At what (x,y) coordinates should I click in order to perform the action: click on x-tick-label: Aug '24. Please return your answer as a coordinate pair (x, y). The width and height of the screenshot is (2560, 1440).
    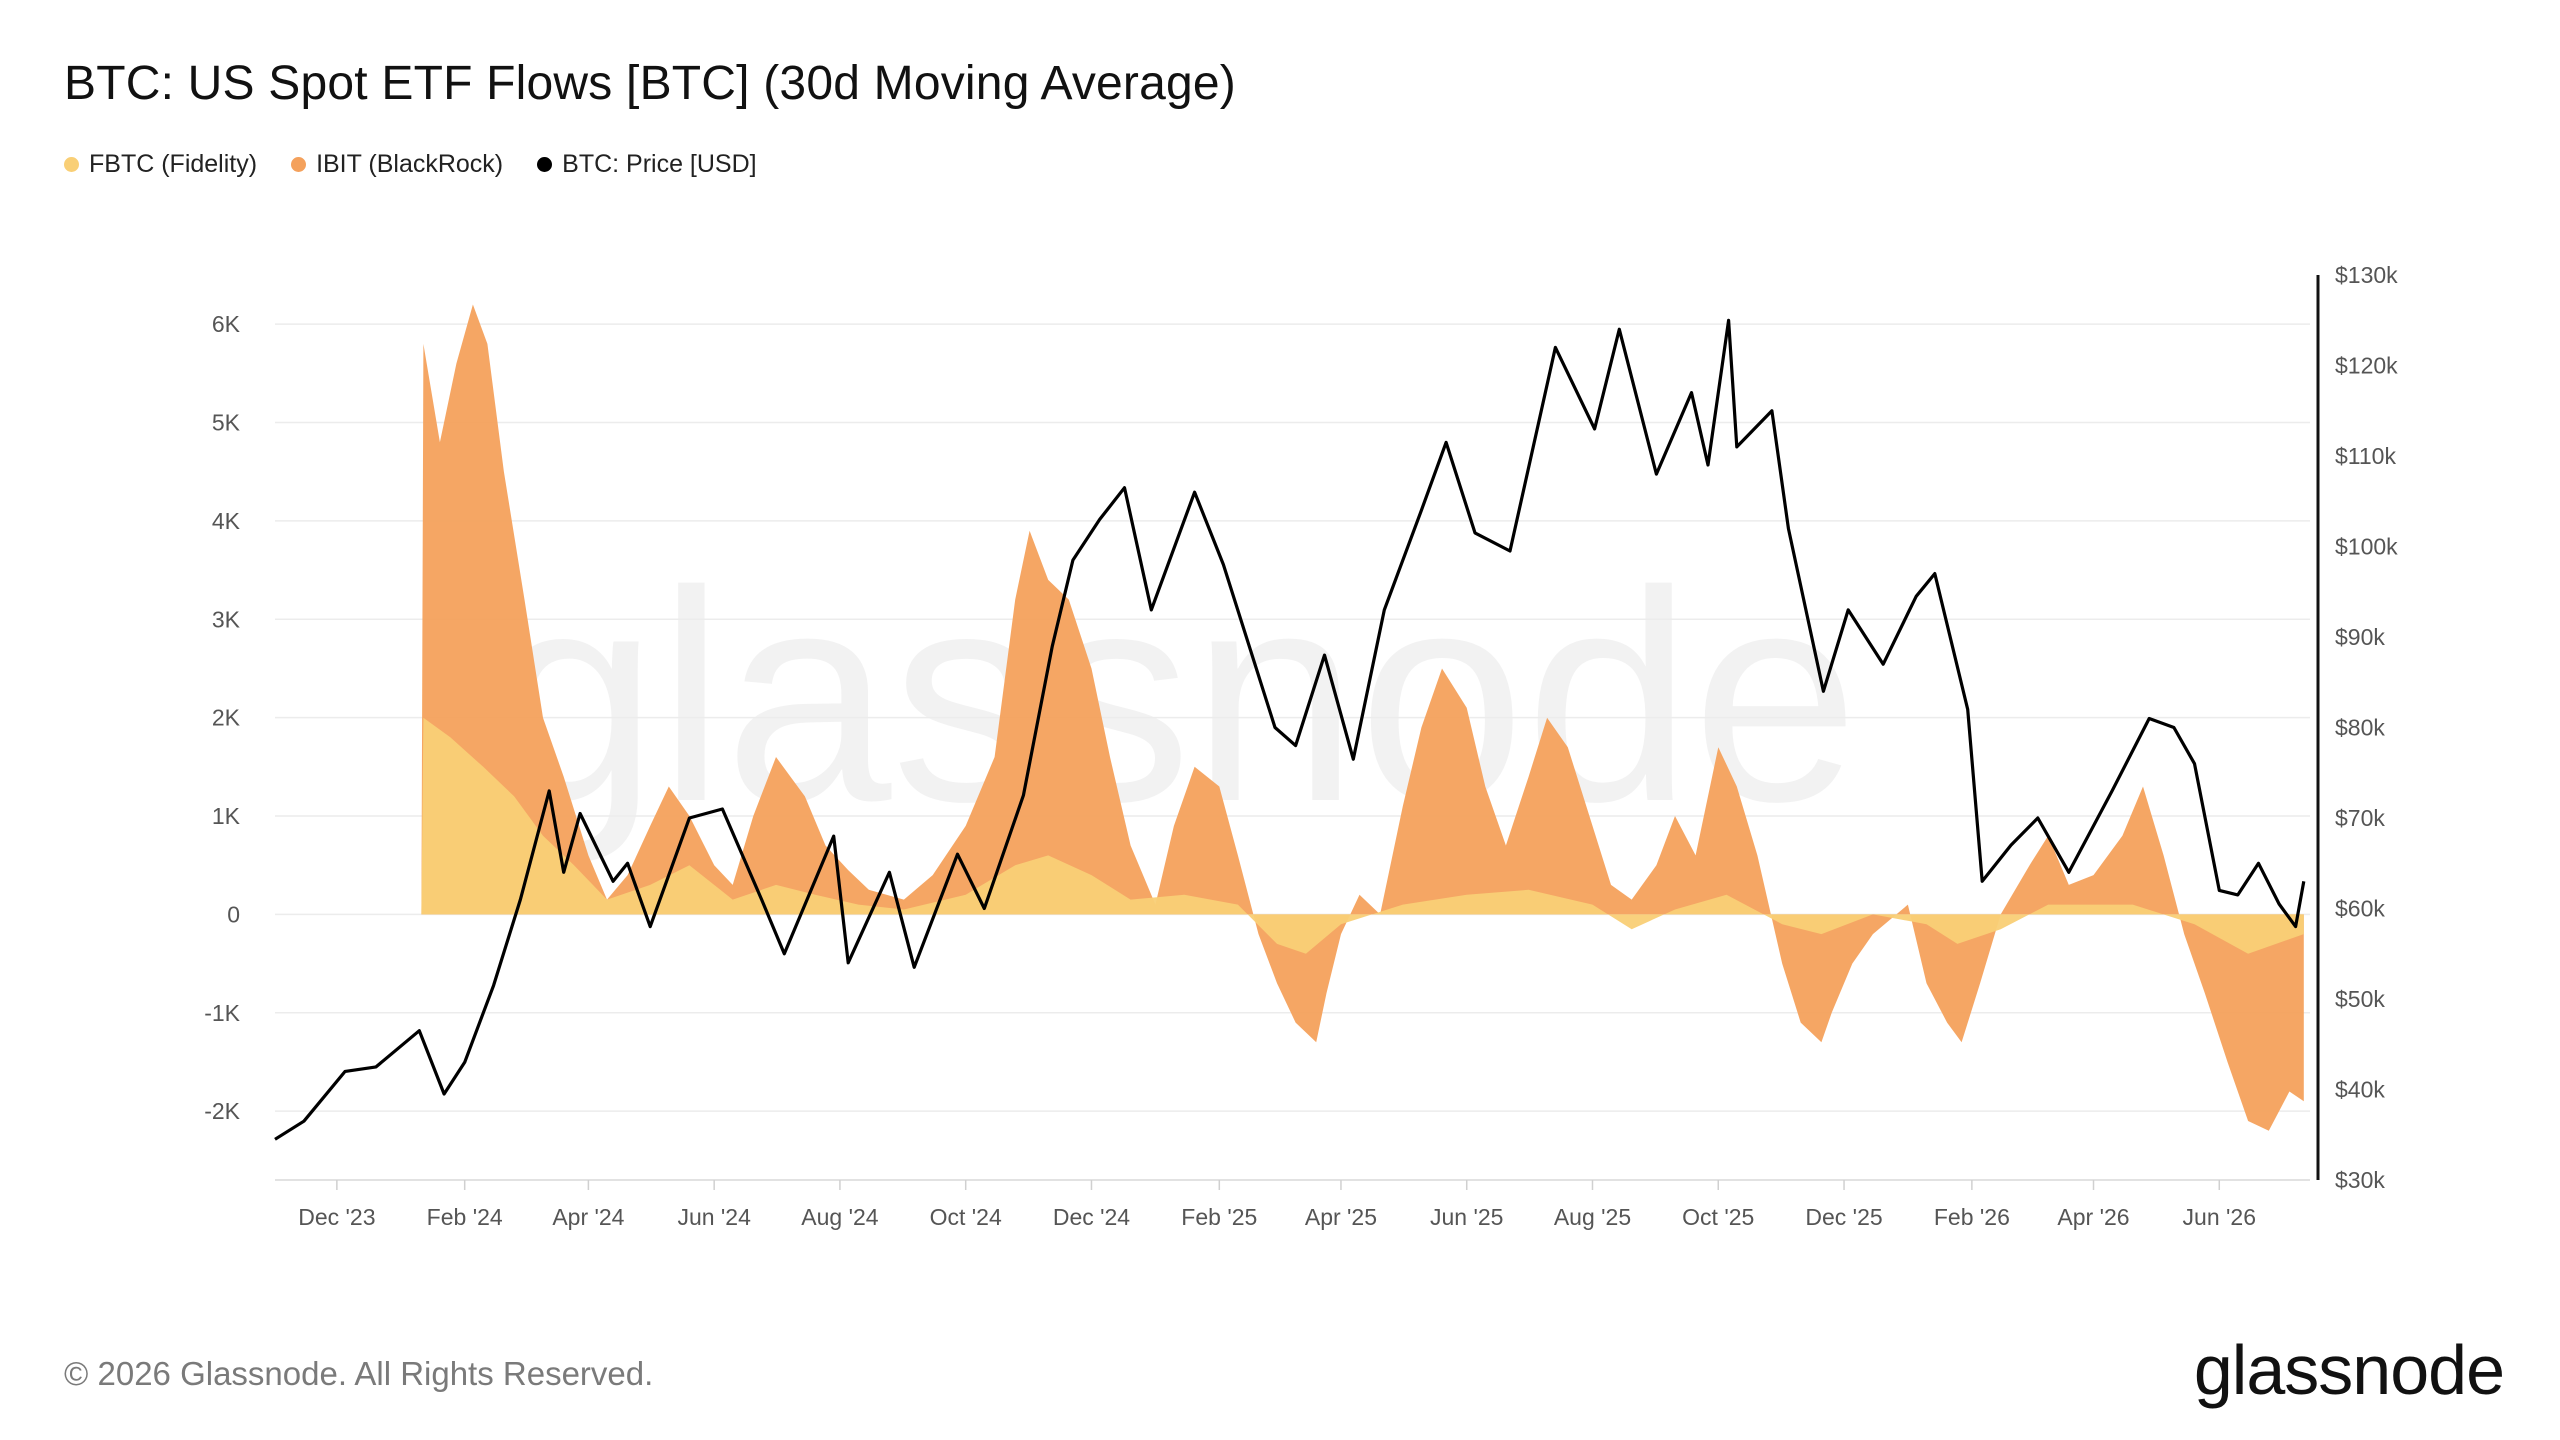
    Looking at the image, I should click on (839, 1217).